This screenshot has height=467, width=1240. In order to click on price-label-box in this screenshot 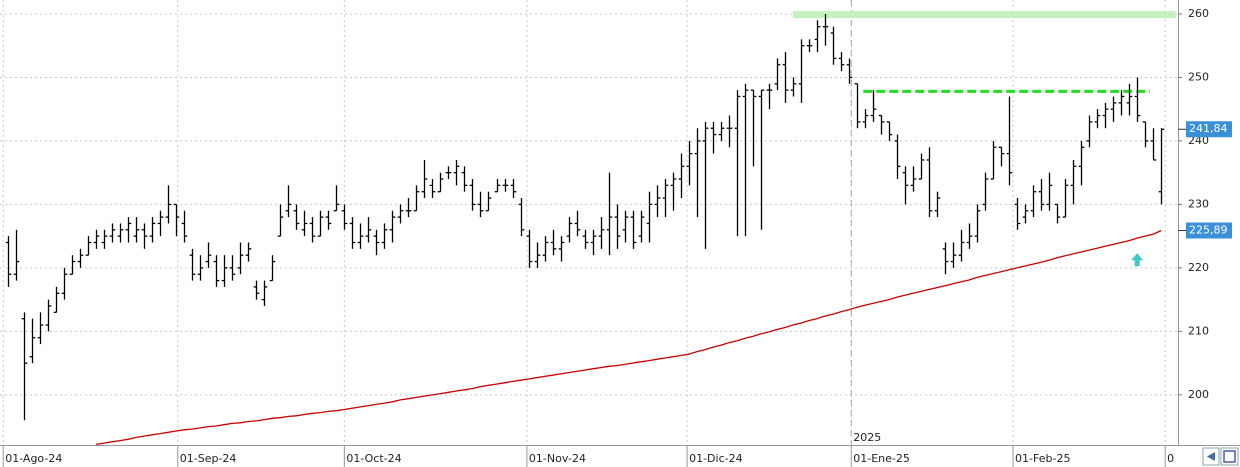, I will do `click(1209, 230)`.